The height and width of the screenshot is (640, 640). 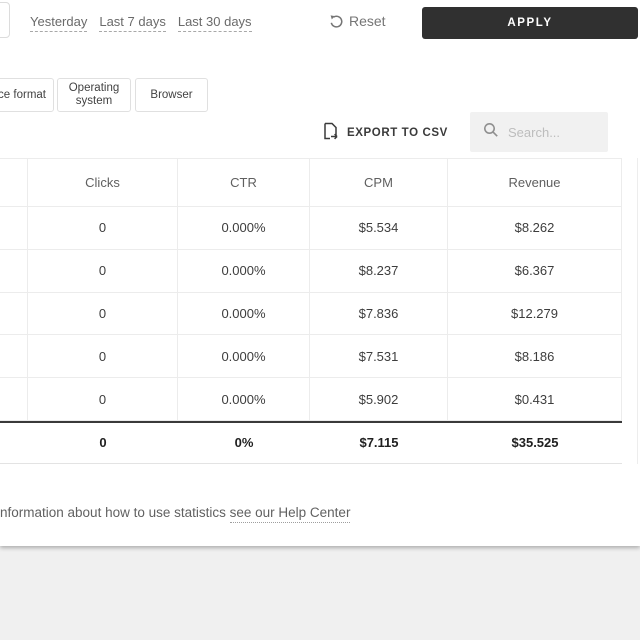 What do you see at coordinates (535, 313) in the screenshot?
I see `cell-revenue: $12.279` at bounding box center [535, 313].